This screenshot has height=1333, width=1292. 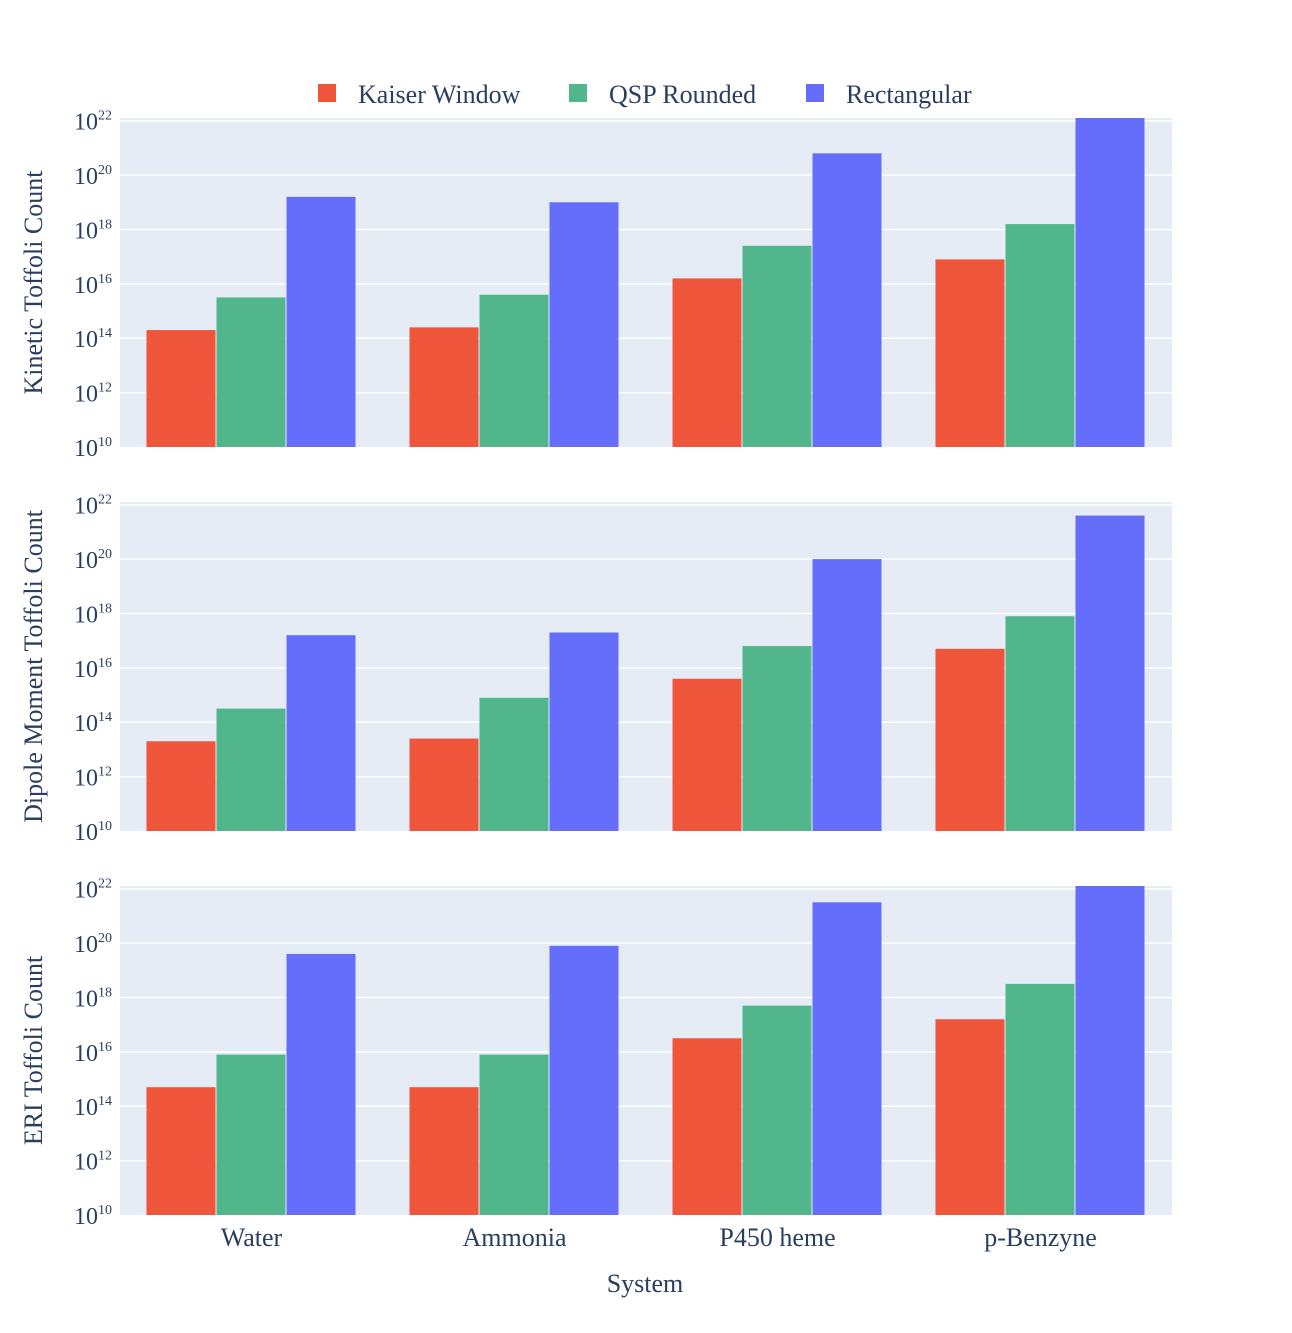 I want to click on legend-label: Rectangular, so click(x=909, y=94).